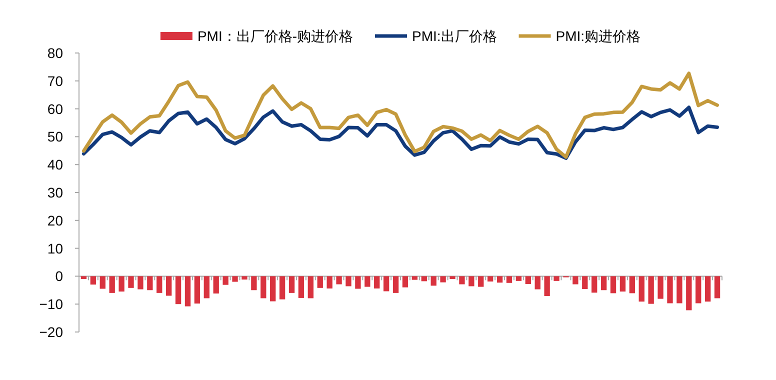 This screenshot has height=380, width=776. What do you see at coordinates (55, 80) in the screenshot?
I see `y-tick-label: 70` at bounding box center [55, 80].